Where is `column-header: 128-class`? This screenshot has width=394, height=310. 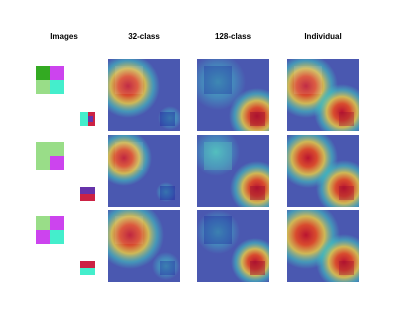
column-header: 128-class is located at coordinates (233, 36).